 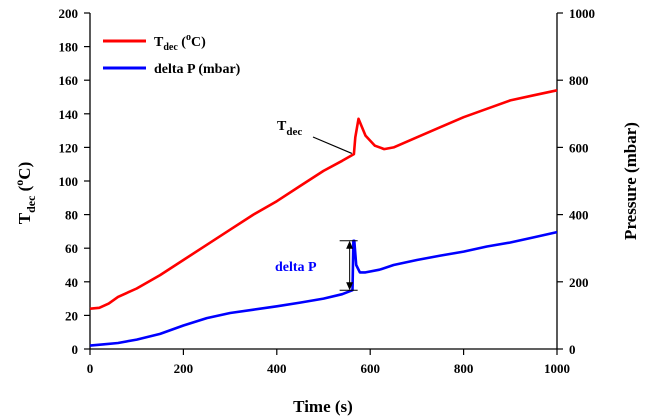 I want to click on y-right-tick-label: 200, so click(x=579, y=282).